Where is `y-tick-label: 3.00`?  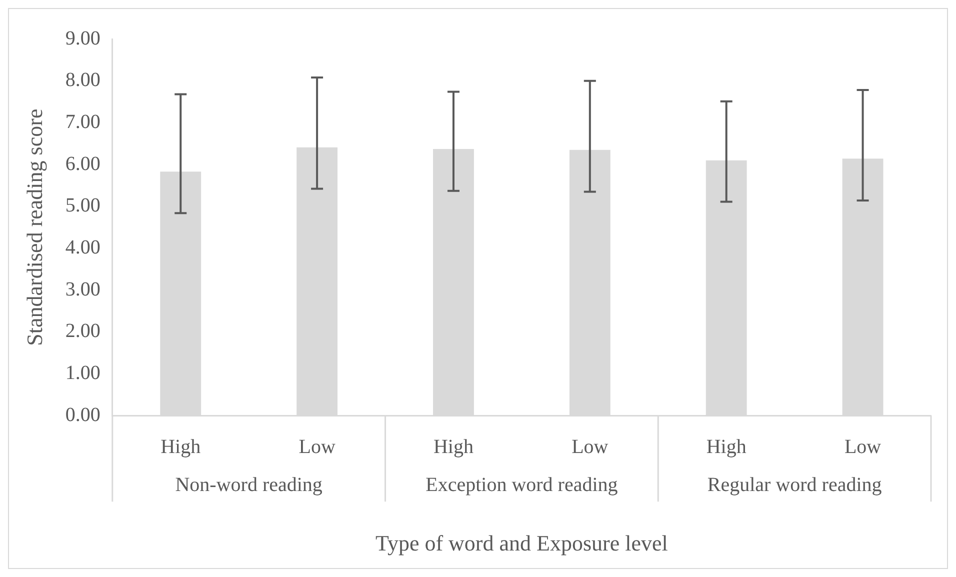 y-tick-label: 3.00 is located at coordinates (82, 289).